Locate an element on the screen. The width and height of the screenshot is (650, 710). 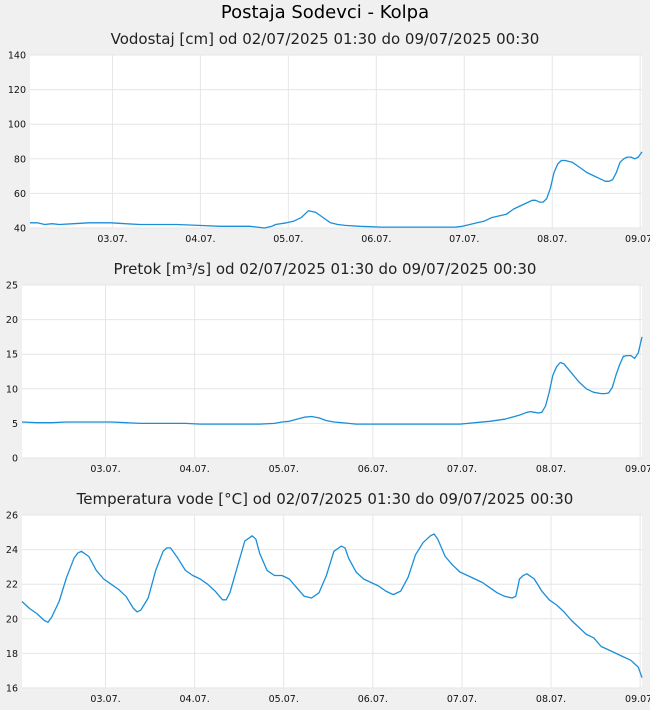
page-title: Postaja Sodevci - Kolpa is located at coordinates (325, 12).